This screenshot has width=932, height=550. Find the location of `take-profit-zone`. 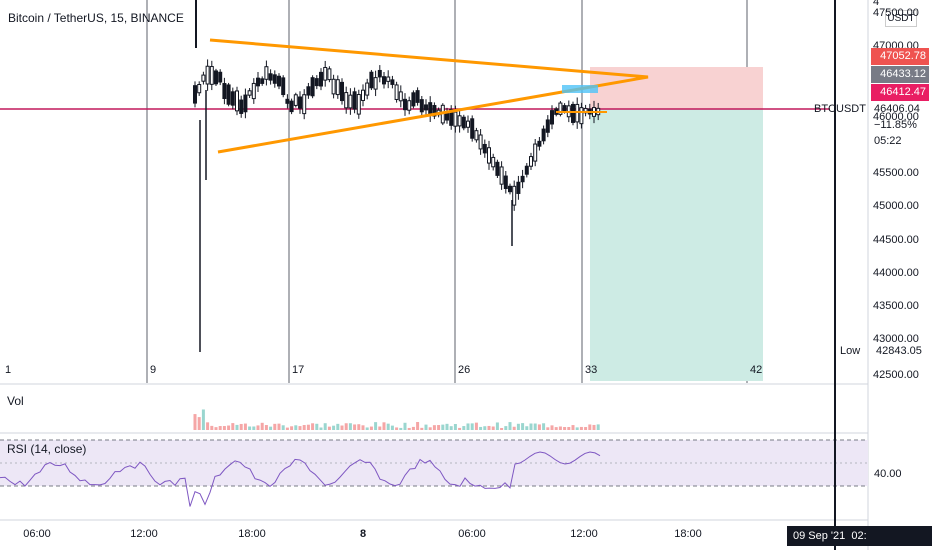

take-profit-zone is located at coordinates (676, 245).